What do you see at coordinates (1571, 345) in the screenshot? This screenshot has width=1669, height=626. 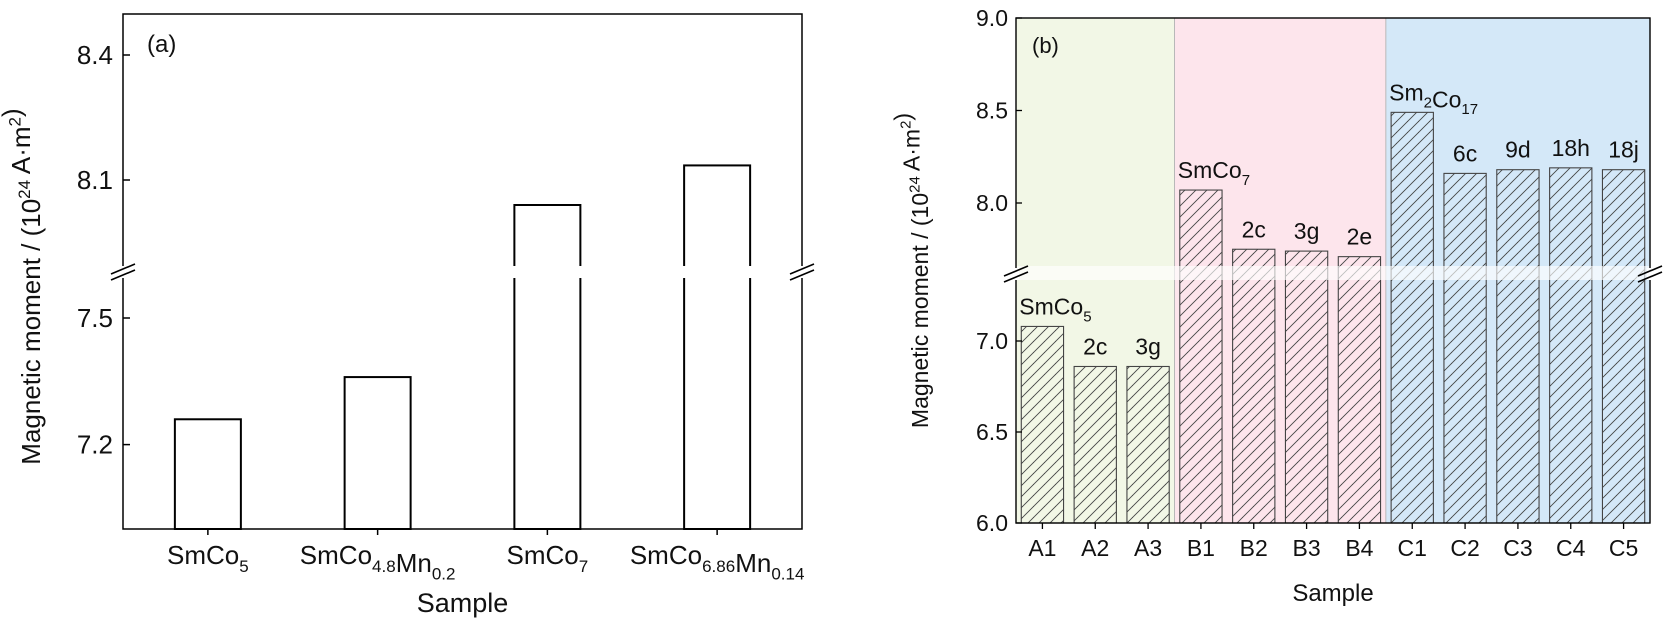 I see `bar-C4` at bounding box center [1571, 345].